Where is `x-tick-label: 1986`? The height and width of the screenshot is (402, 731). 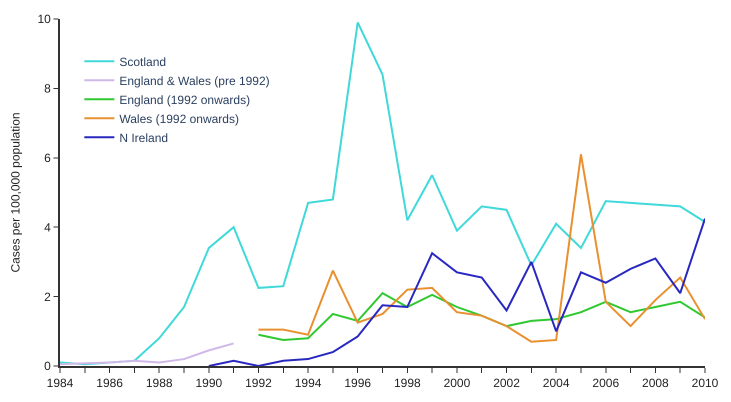
x-tick-label: 1986 is located at coordinates (110, 383).